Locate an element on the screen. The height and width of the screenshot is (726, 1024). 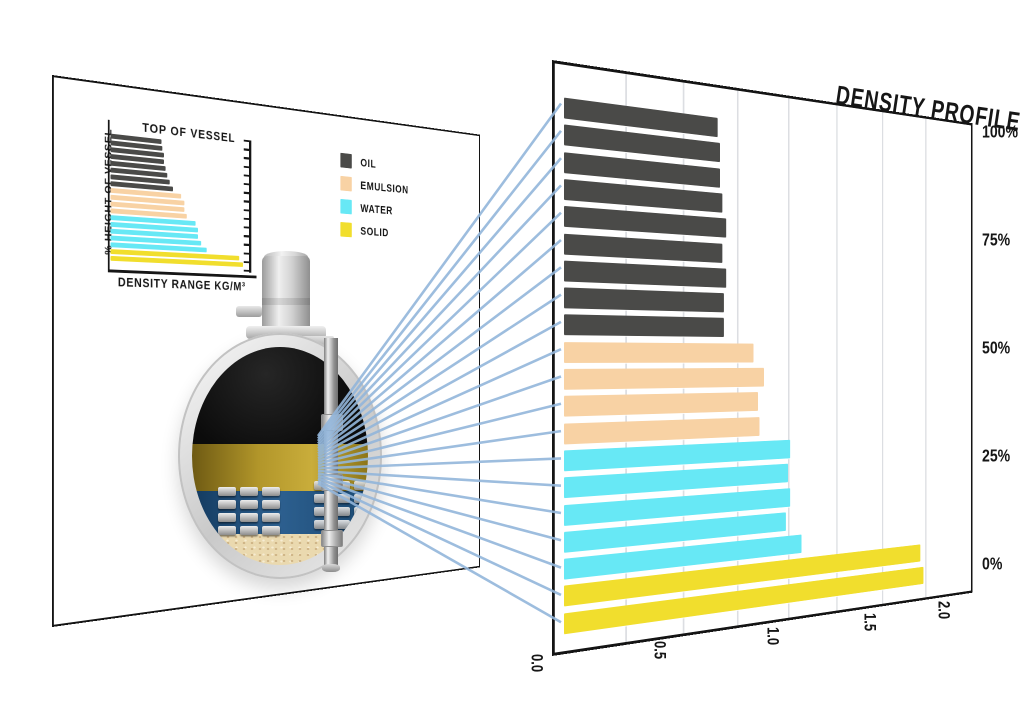
legend-item-emulsion: EMULSION is located at coordinates (374, 186).